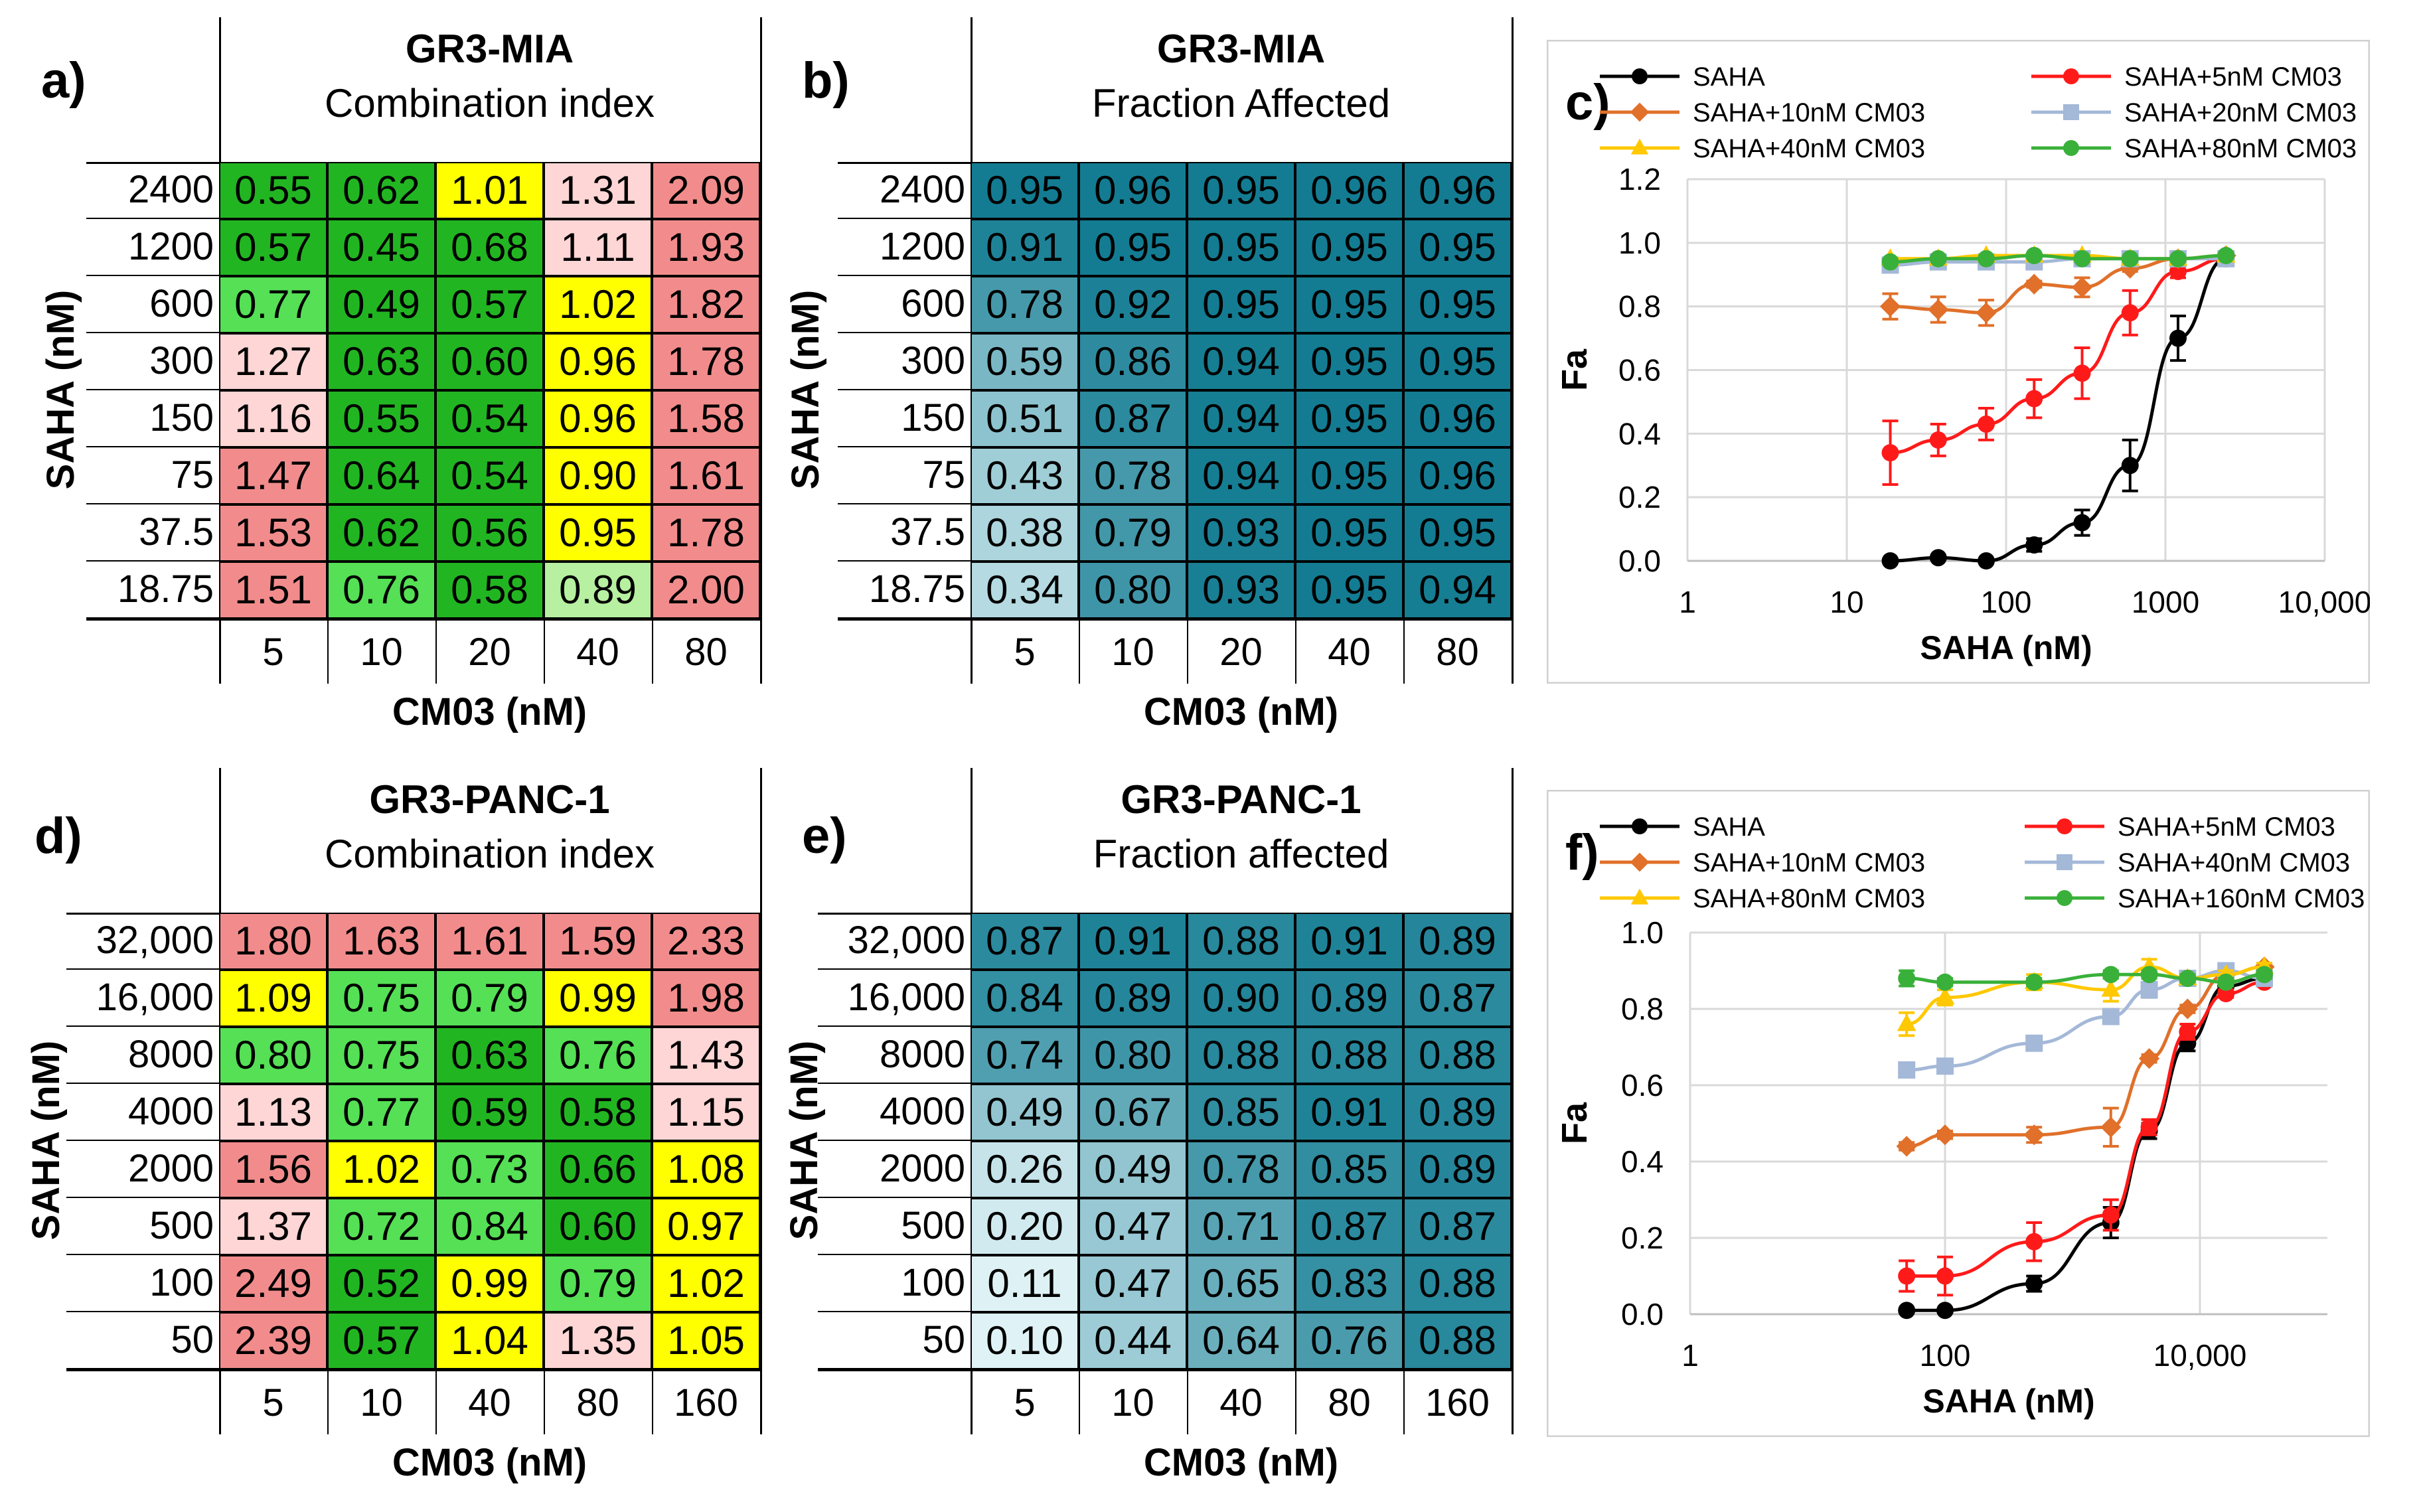 Image resolution: width=2419 pixels, height=1512 pixels. What do you see at coordinates (273, 533) in the screenshot?
I see `heatmap-cell: 1.53` at bounding box center [273, 533].